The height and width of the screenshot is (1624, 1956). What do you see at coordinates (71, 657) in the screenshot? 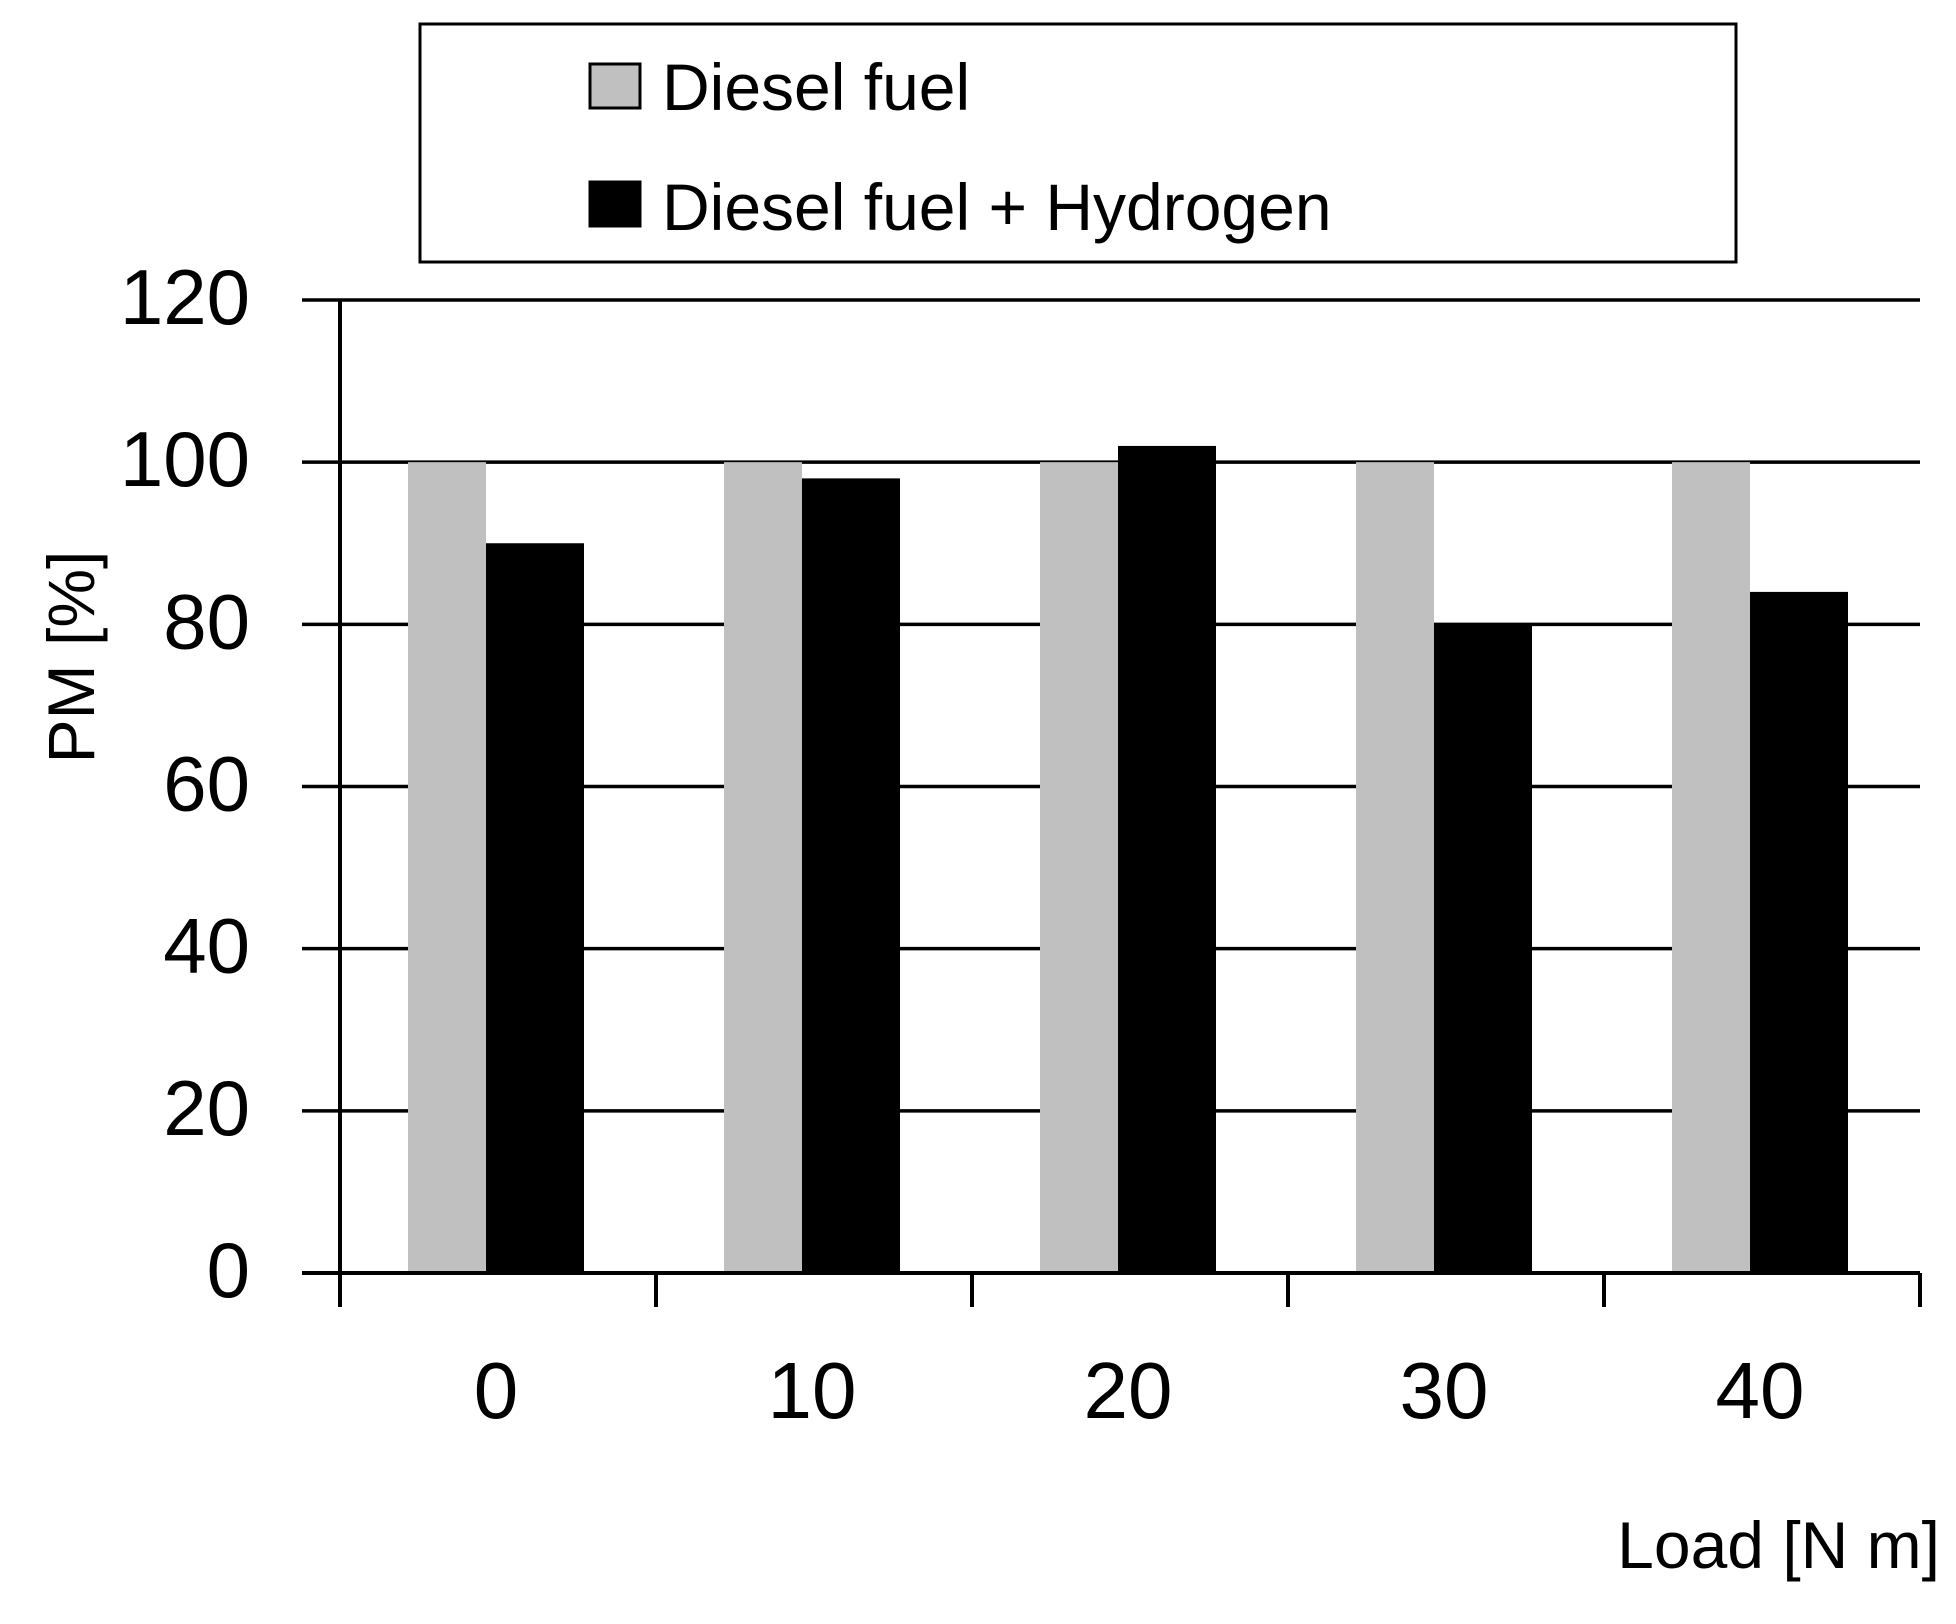
I see `y-axis-title: PM [%]` at bounding box center [71, 657].